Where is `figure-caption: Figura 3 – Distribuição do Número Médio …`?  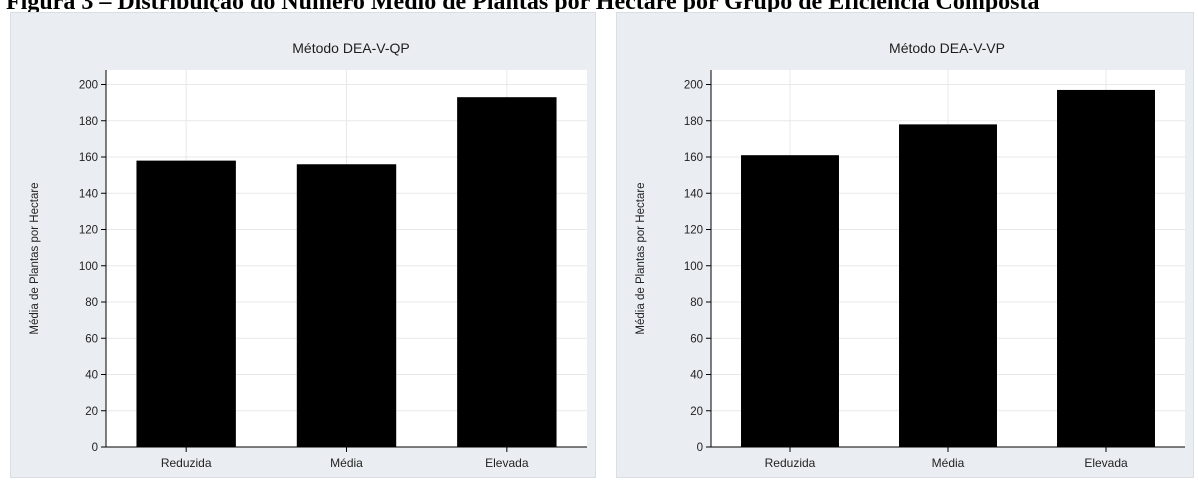
figure-caption: Figura 3 – Distribuição do Número Médio … is located at coordinates (523, 7).